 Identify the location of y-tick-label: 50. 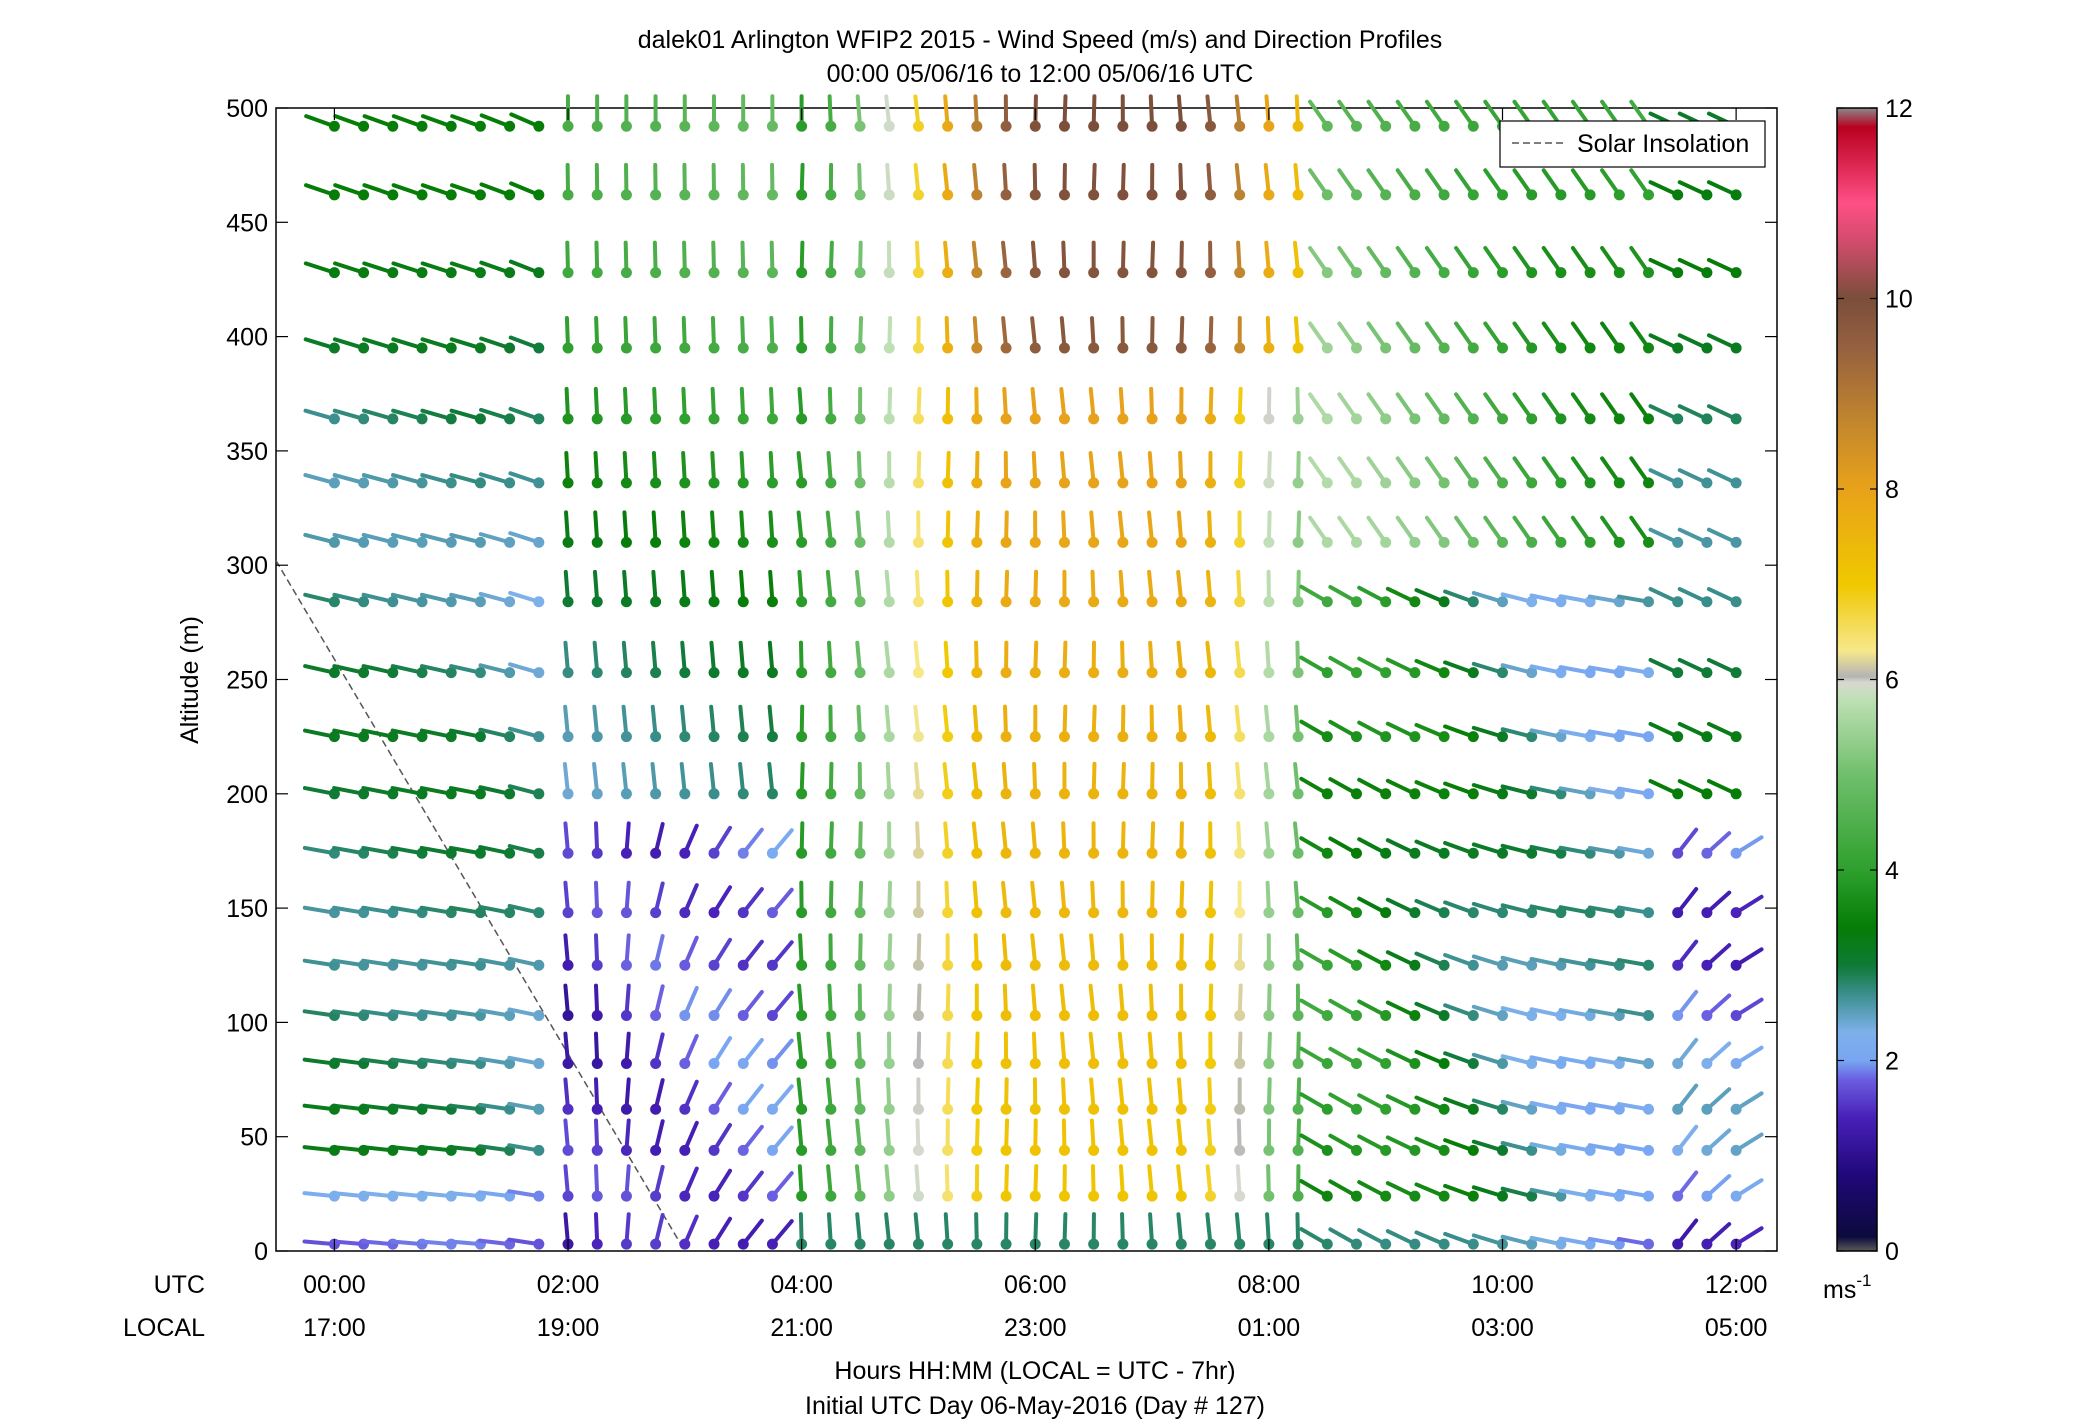
(254, 1138).